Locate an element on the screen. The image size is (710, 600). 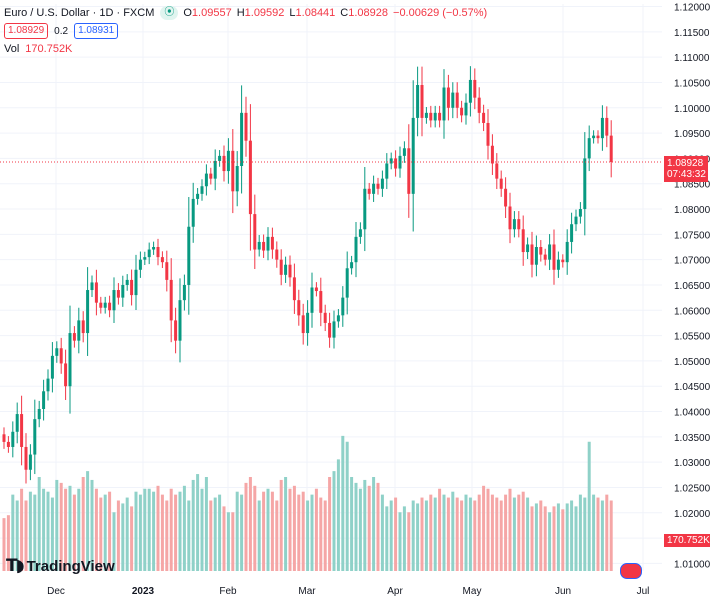
us-flag-icon is located at coordinates (631, 571).